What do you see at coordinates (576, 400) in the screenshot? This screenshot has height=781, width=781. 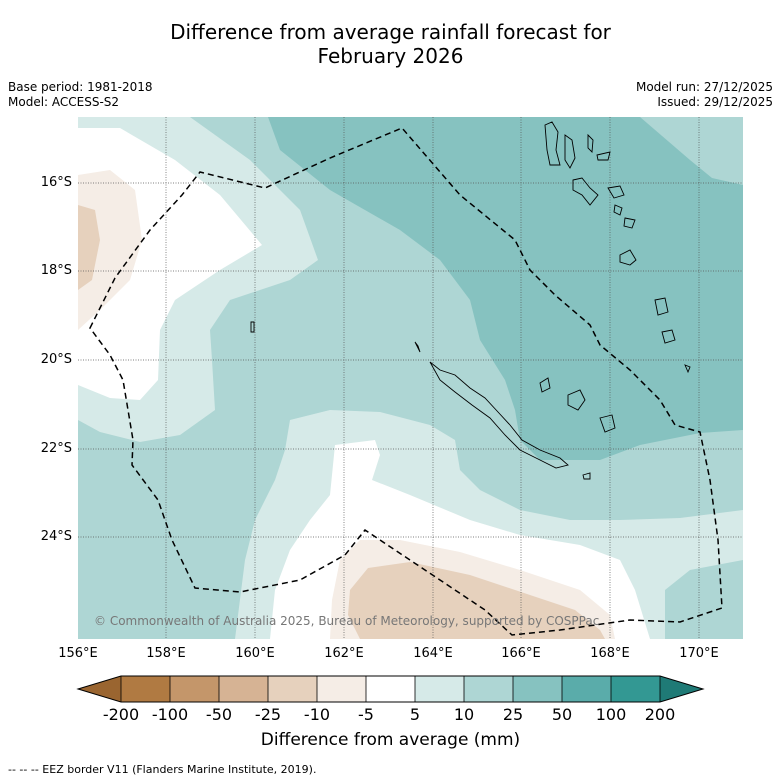 I see `coast-lifou` at bounding box center [576, 400].